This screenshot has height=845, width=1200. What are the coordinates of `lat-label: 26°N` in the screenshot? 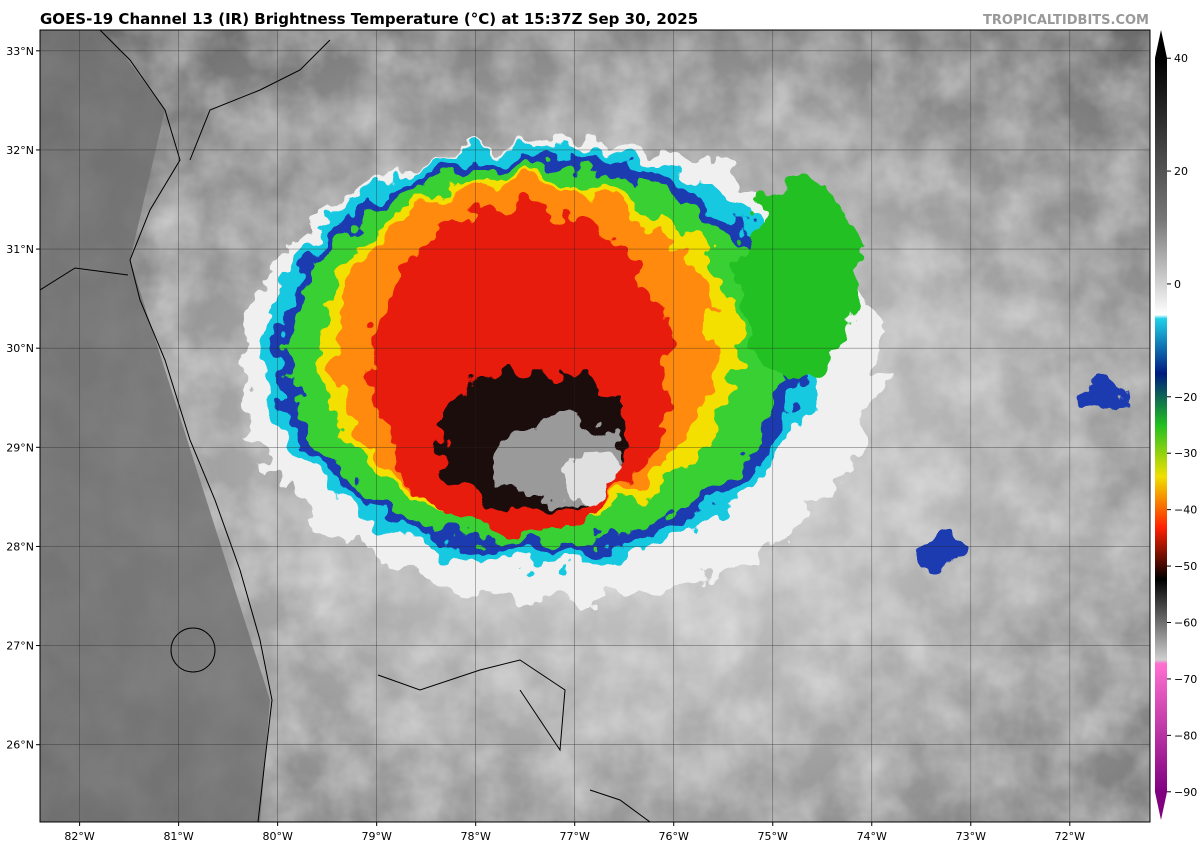 It's located at (20, 745).